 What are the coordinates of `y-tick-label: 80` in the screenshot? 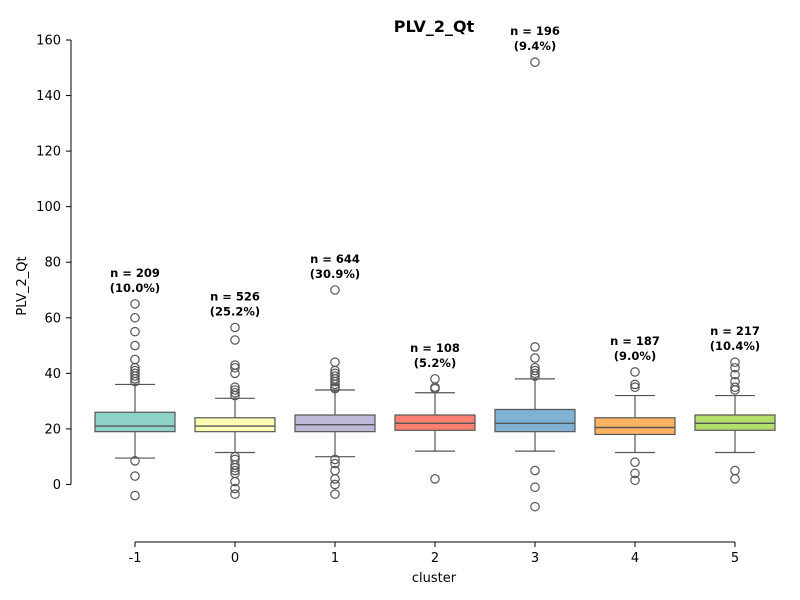 It's located at (52, 263).